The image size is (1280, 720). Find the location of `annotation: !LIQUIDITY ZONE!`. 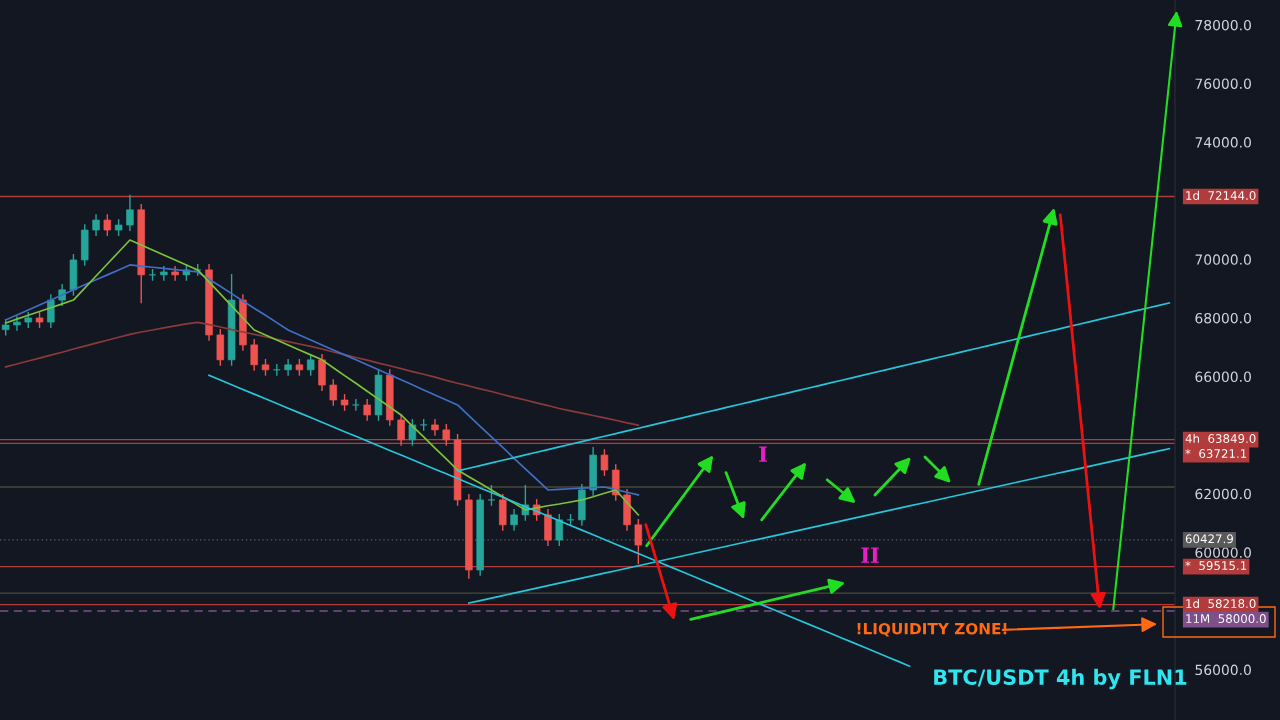

annotation: !LIQUIDITY ZONE! is located at coordinates (932, 629).